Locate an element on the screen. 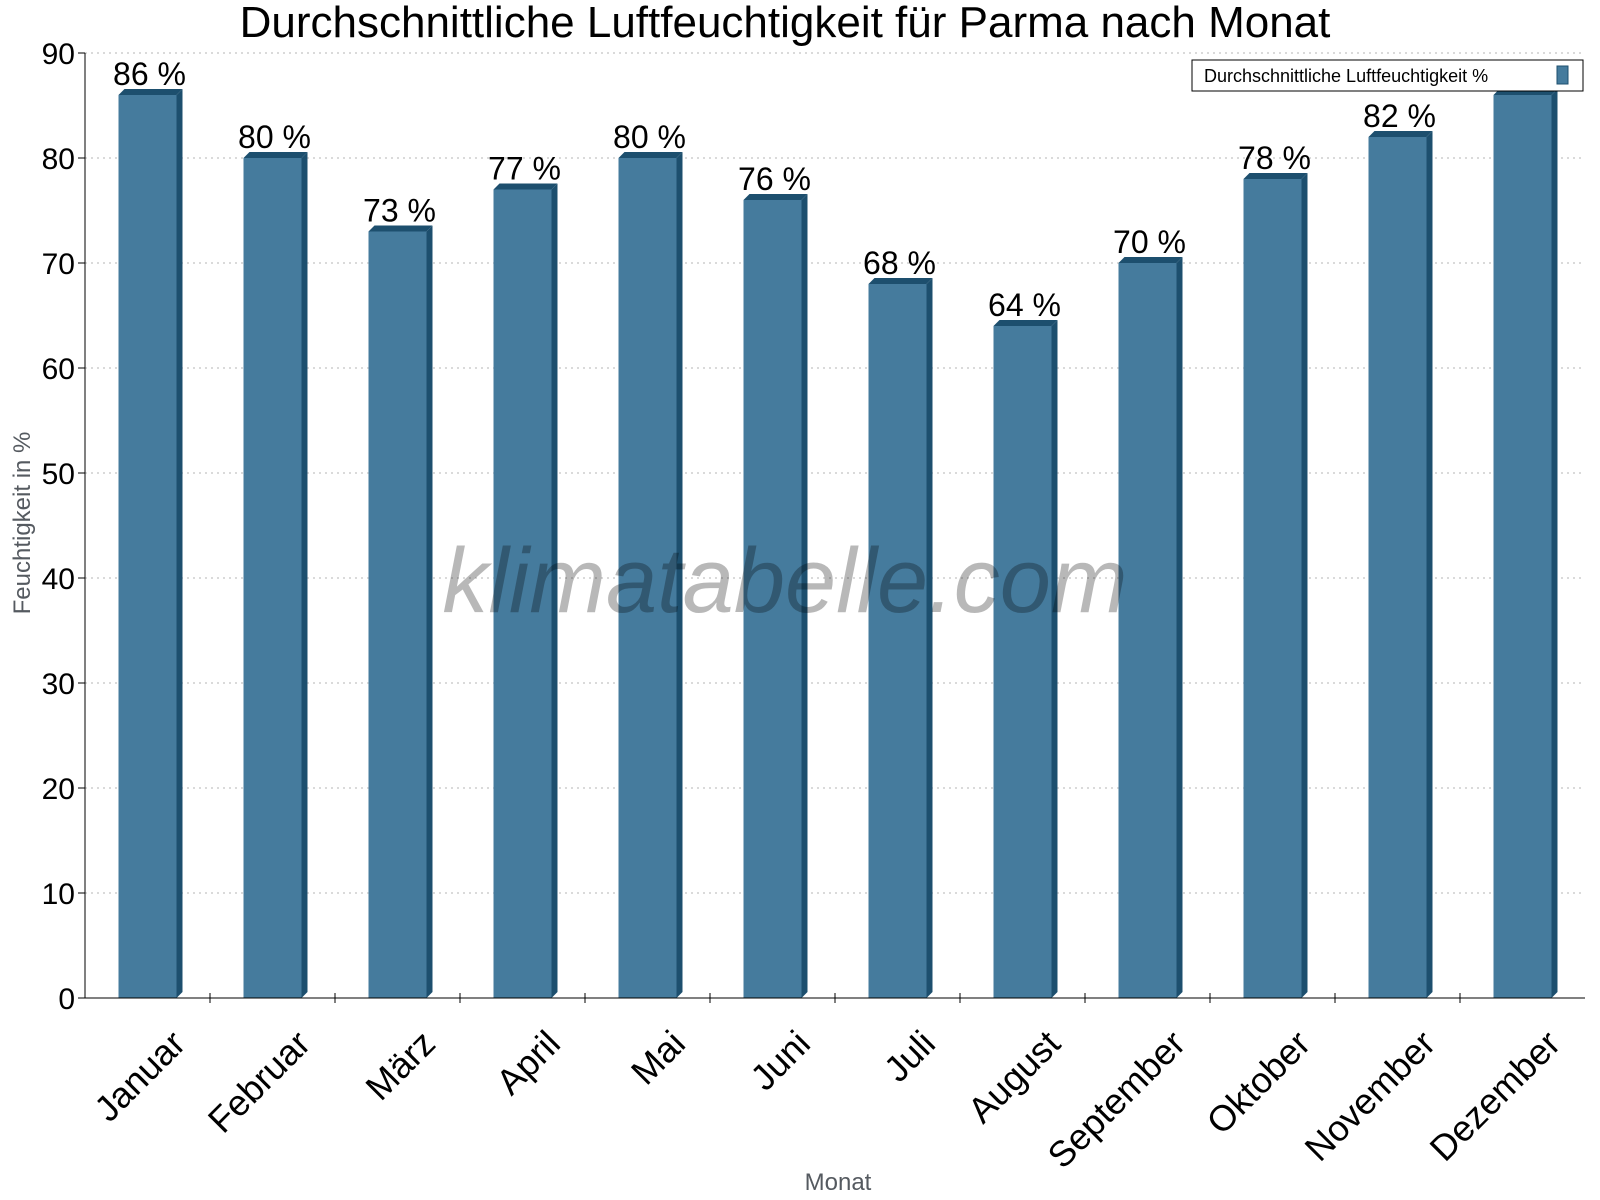  data-label: 70 % is located at coordinates (1149, 242).